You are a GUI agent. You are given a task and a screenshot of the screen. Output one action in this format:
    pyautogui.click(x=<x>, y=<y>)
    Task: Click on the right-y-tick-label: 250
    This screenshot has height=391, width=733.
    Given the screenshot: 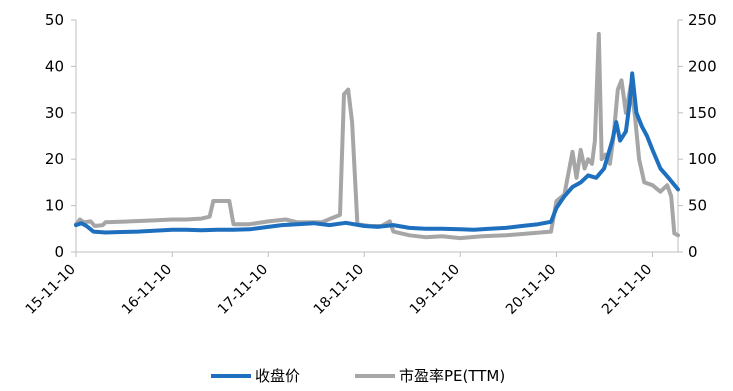 What is the action you would take?
    pyautogui.click(x=702, y=20)
    